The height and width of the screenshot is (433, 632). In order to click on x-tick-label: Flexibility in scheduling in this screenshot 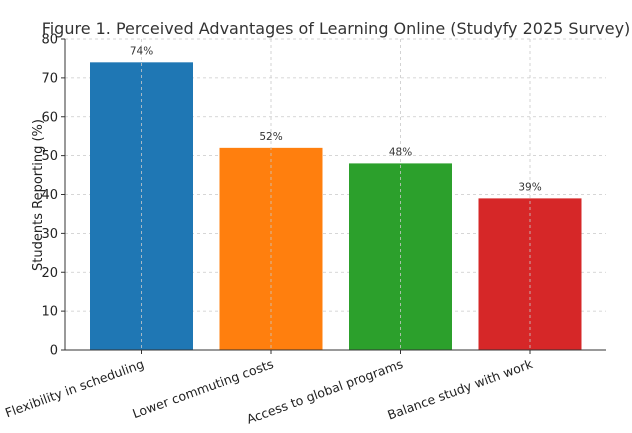, I will do `click(74, 388)`.